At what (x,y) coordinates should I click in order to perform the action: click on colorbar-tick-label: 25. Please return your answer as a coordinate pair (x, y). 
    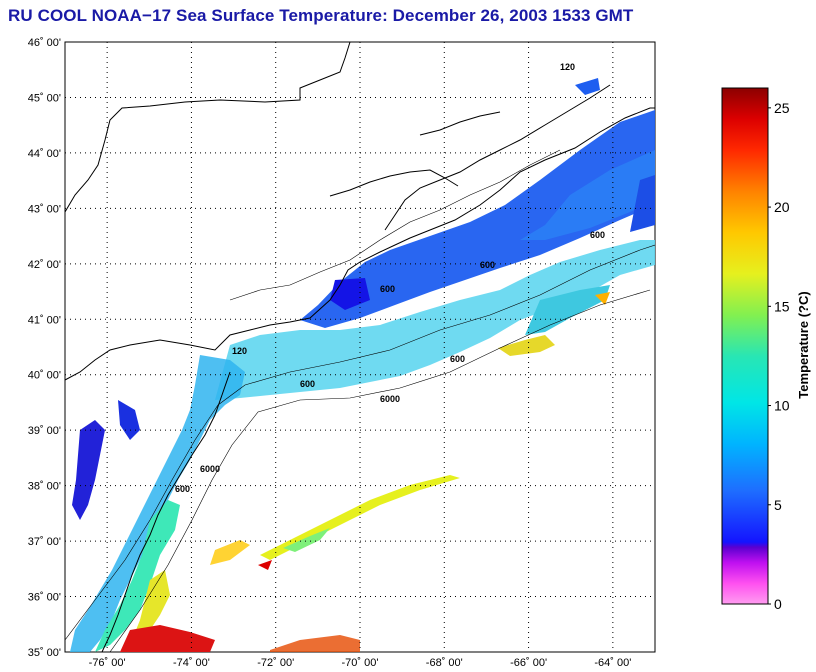
    Looking at the image, I should click on (782, 108).